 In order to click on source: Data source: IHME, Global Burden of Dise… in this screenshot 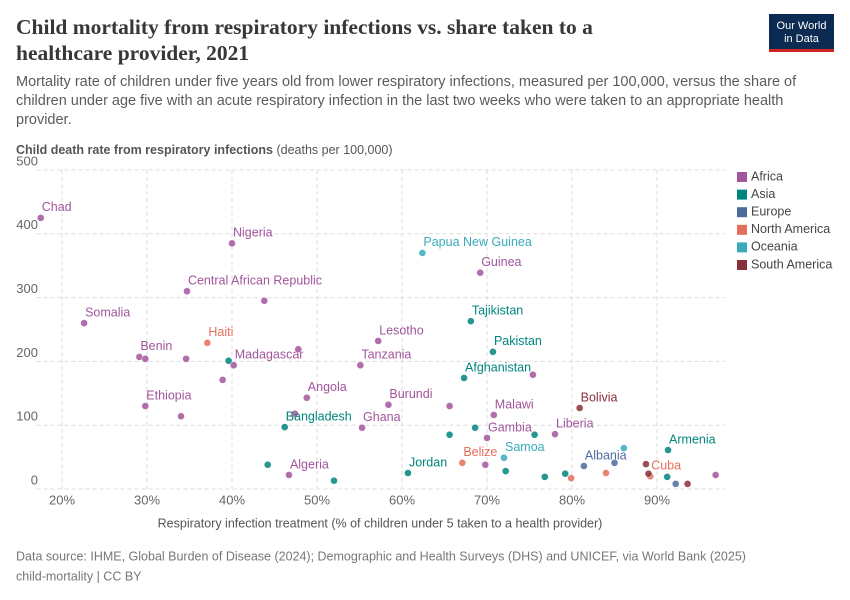, I will do `click(381, 556)`.